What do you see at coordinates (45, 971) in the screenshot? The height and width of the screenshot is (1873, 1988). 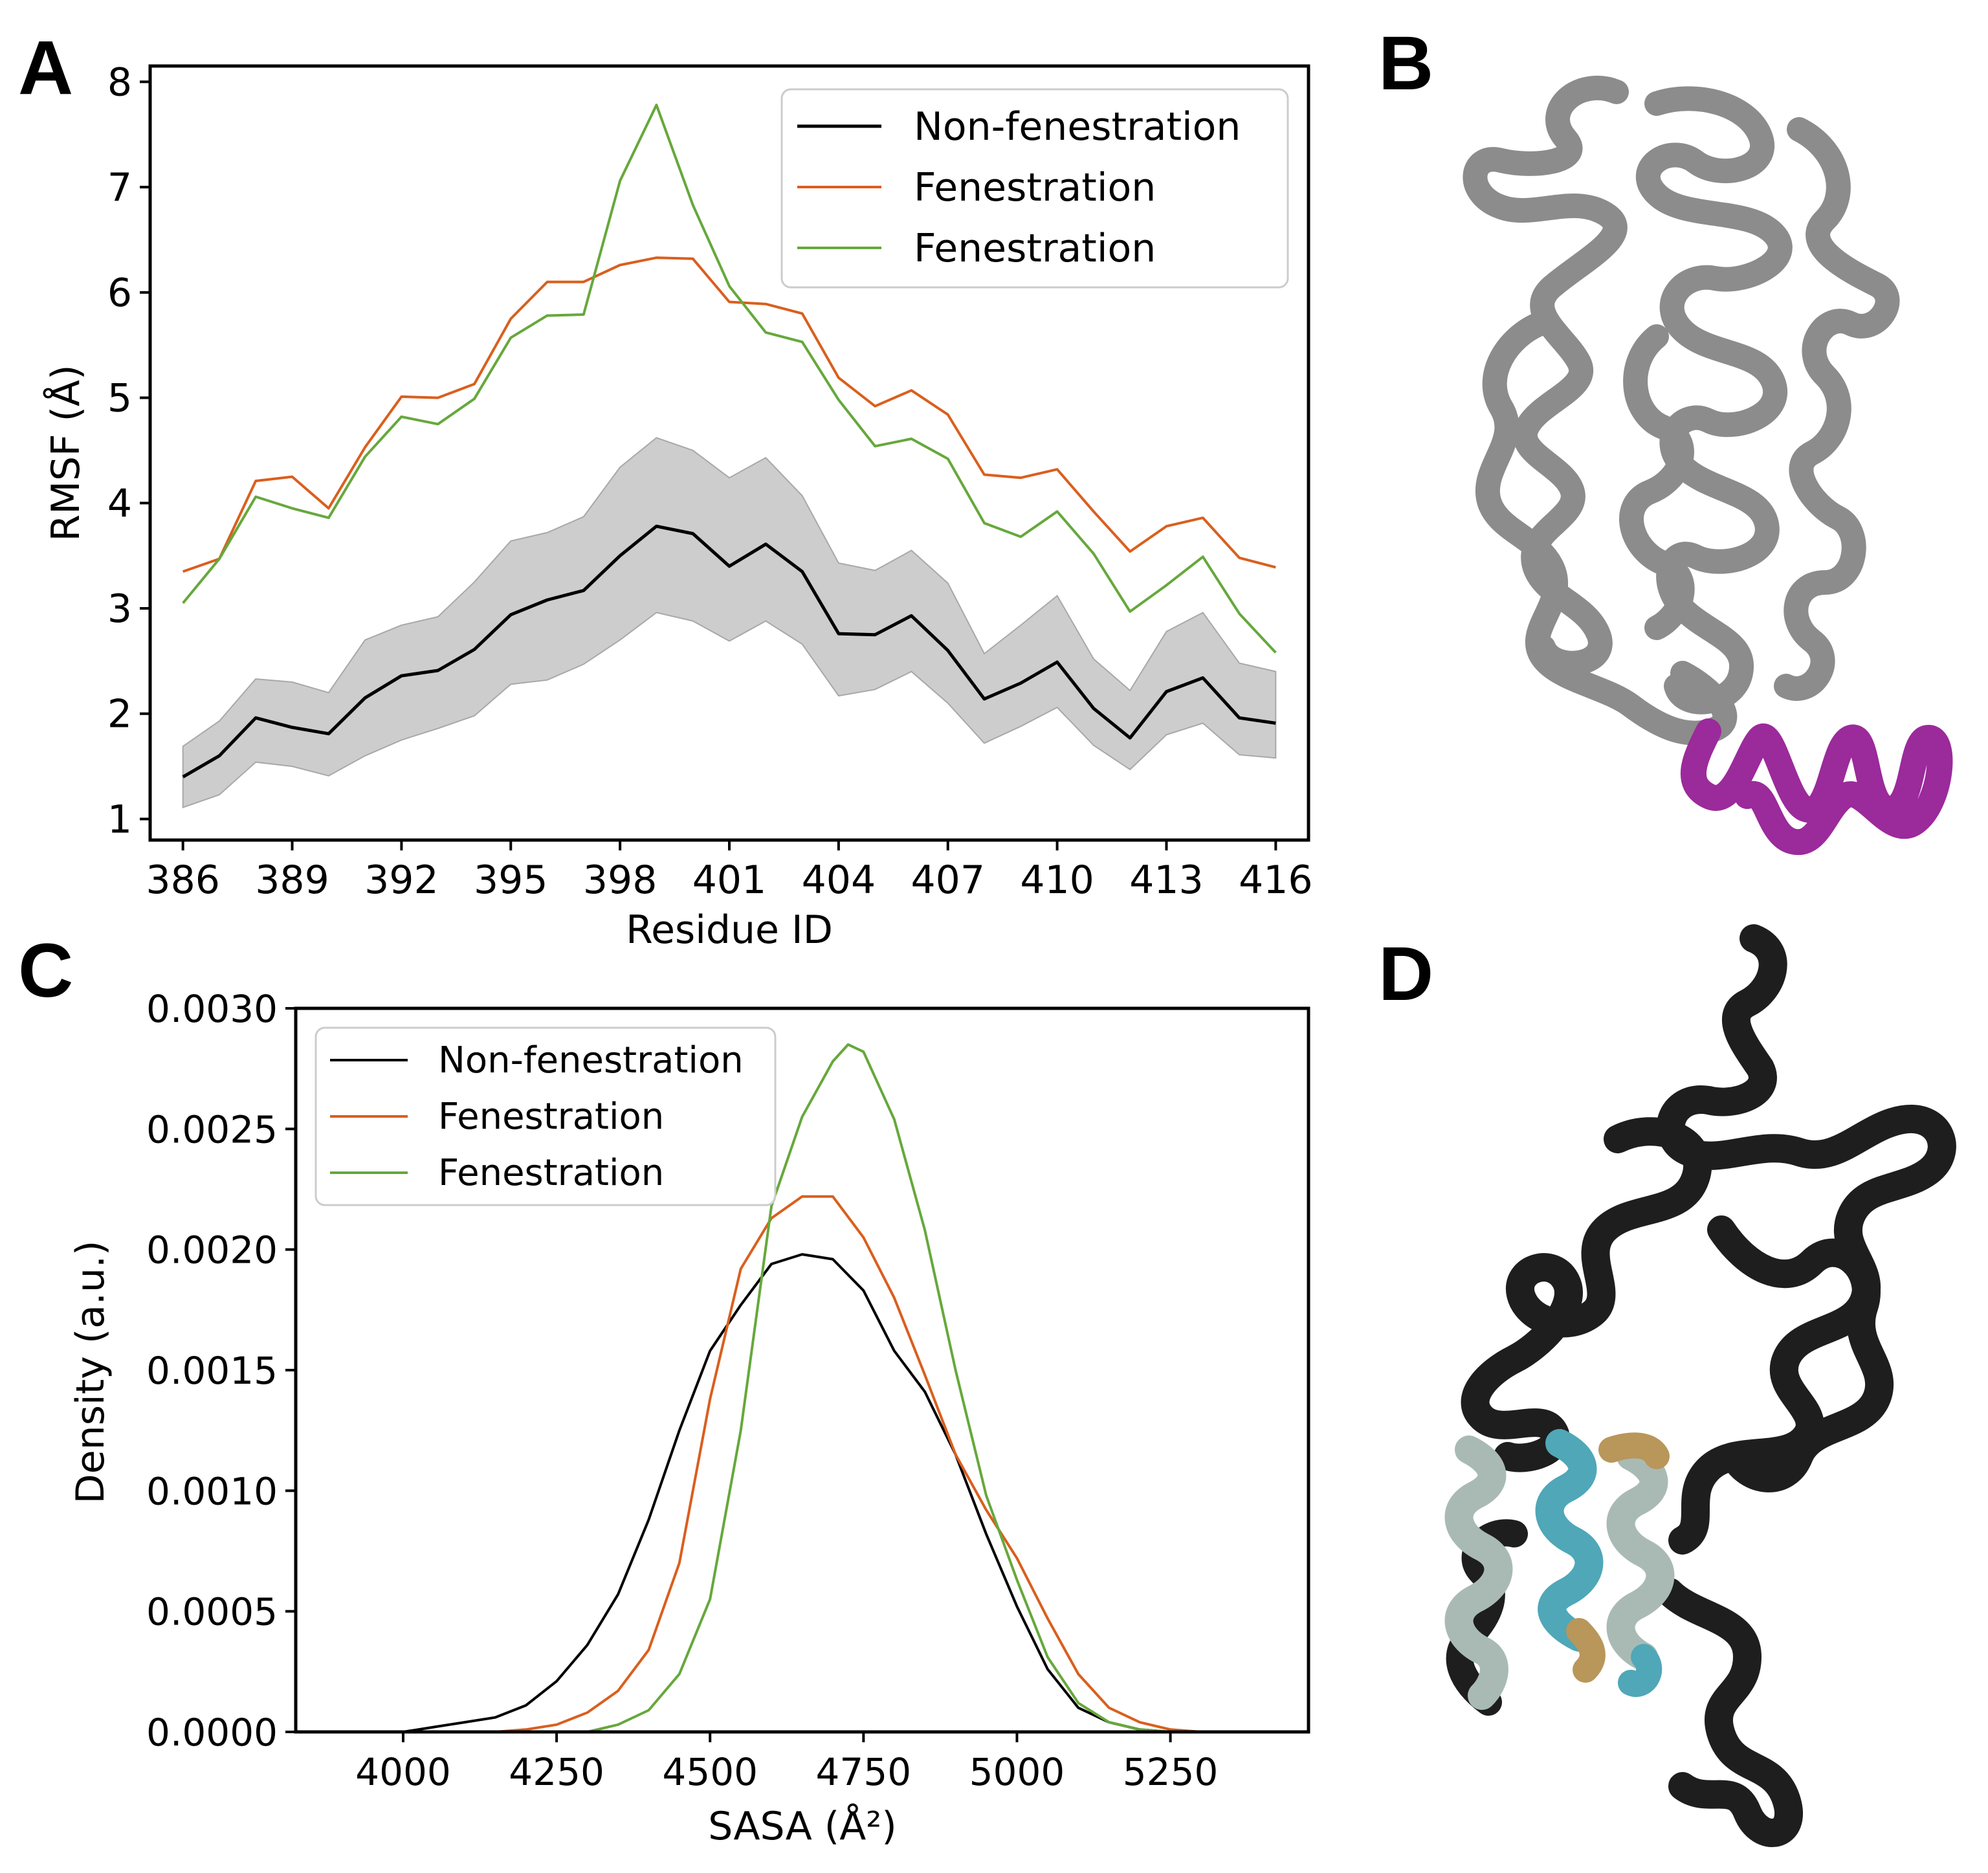 I see `panel-letter-c: C` at bounding box center [45, 971].